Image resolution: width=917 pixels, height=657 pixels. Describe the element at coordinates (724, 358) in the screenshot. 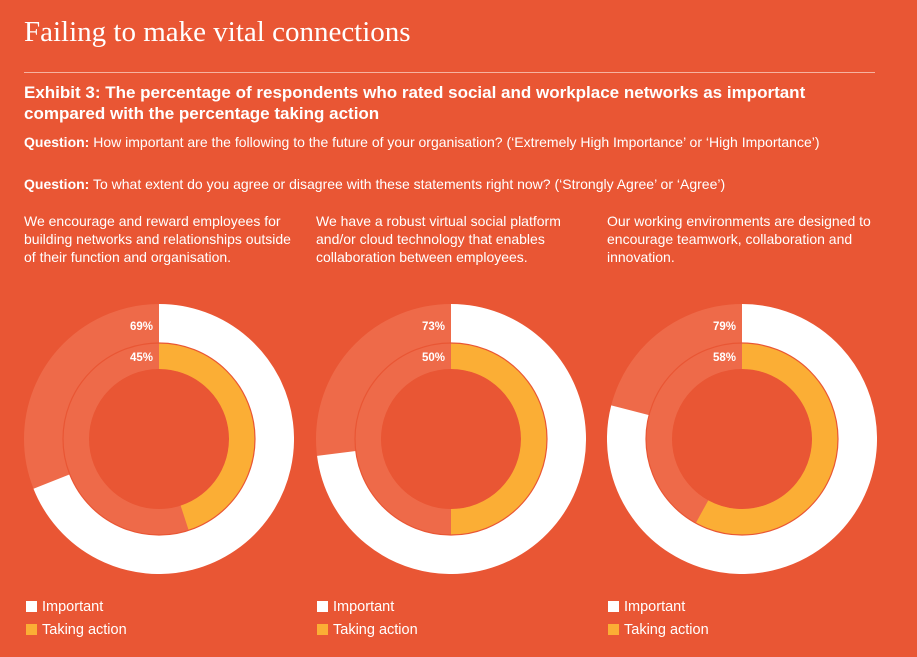

I see `taking-action-value-label: 58%` at that location.